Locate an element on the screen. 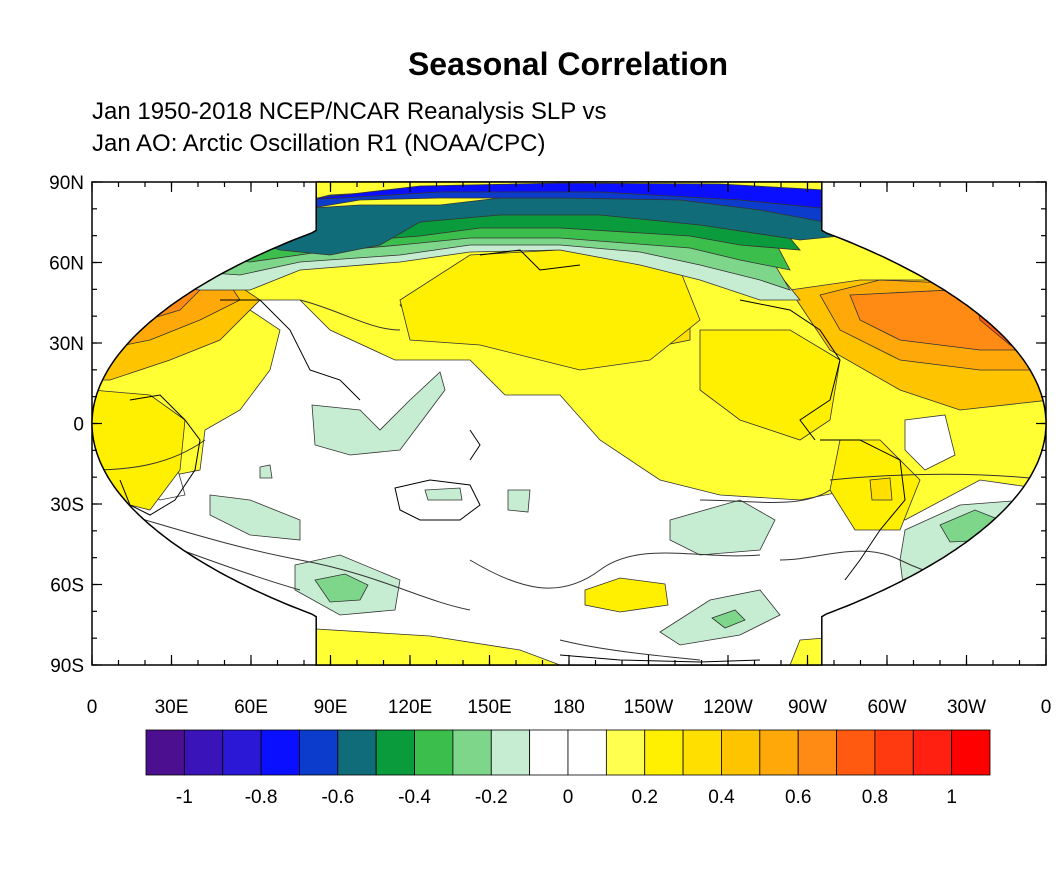 The height and width of the screenshot is (893, 1062). yellow-mid-america is located at coordinates (770, 385).